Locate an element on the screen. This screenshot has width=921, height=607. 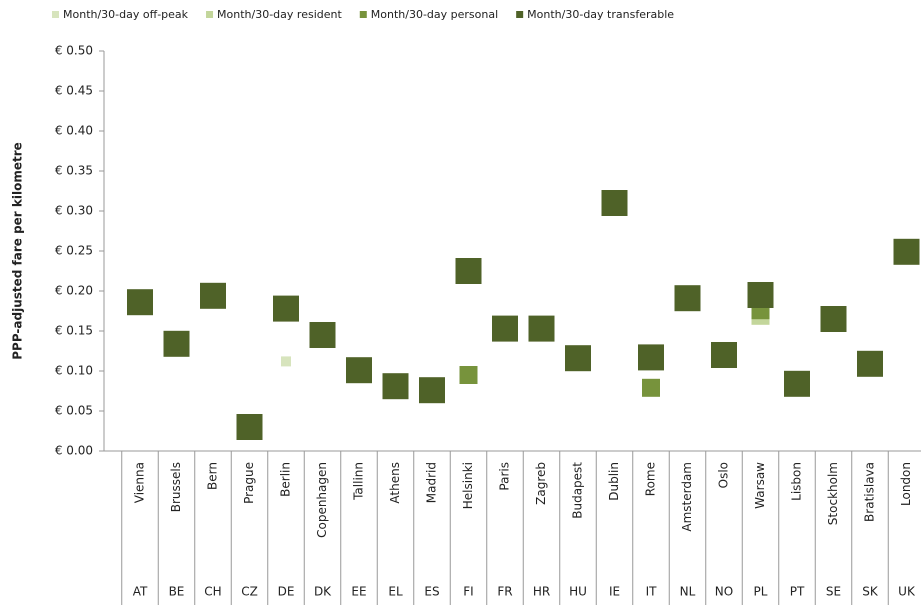
country-code: FI is located at coordinates (468, 592).